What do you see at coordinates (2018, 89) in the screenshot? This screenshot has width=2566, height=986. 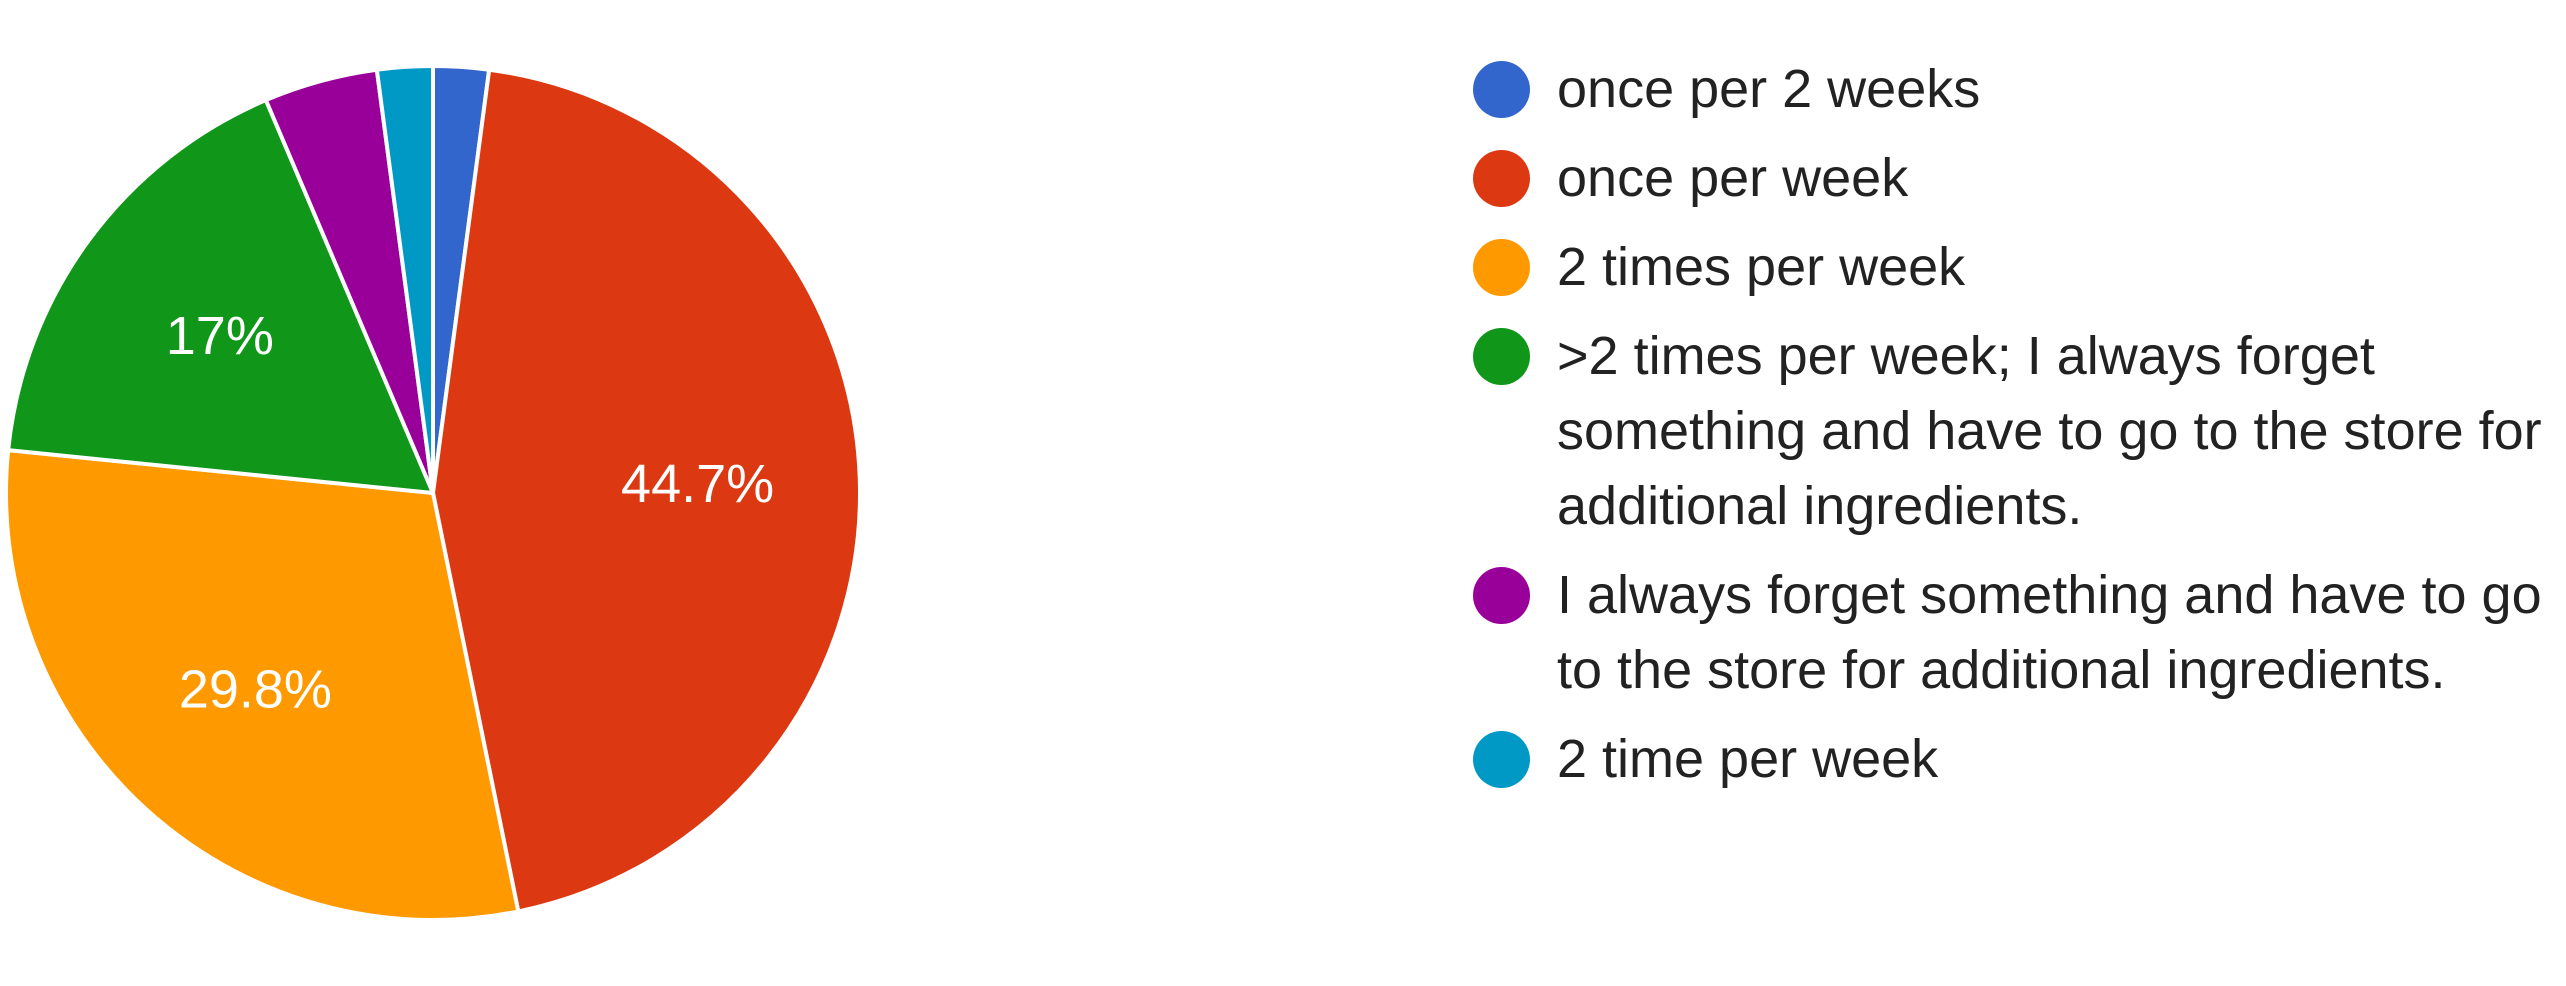 I see `legend-item: once per 2 weeks` at bounding box center [2018, 89].